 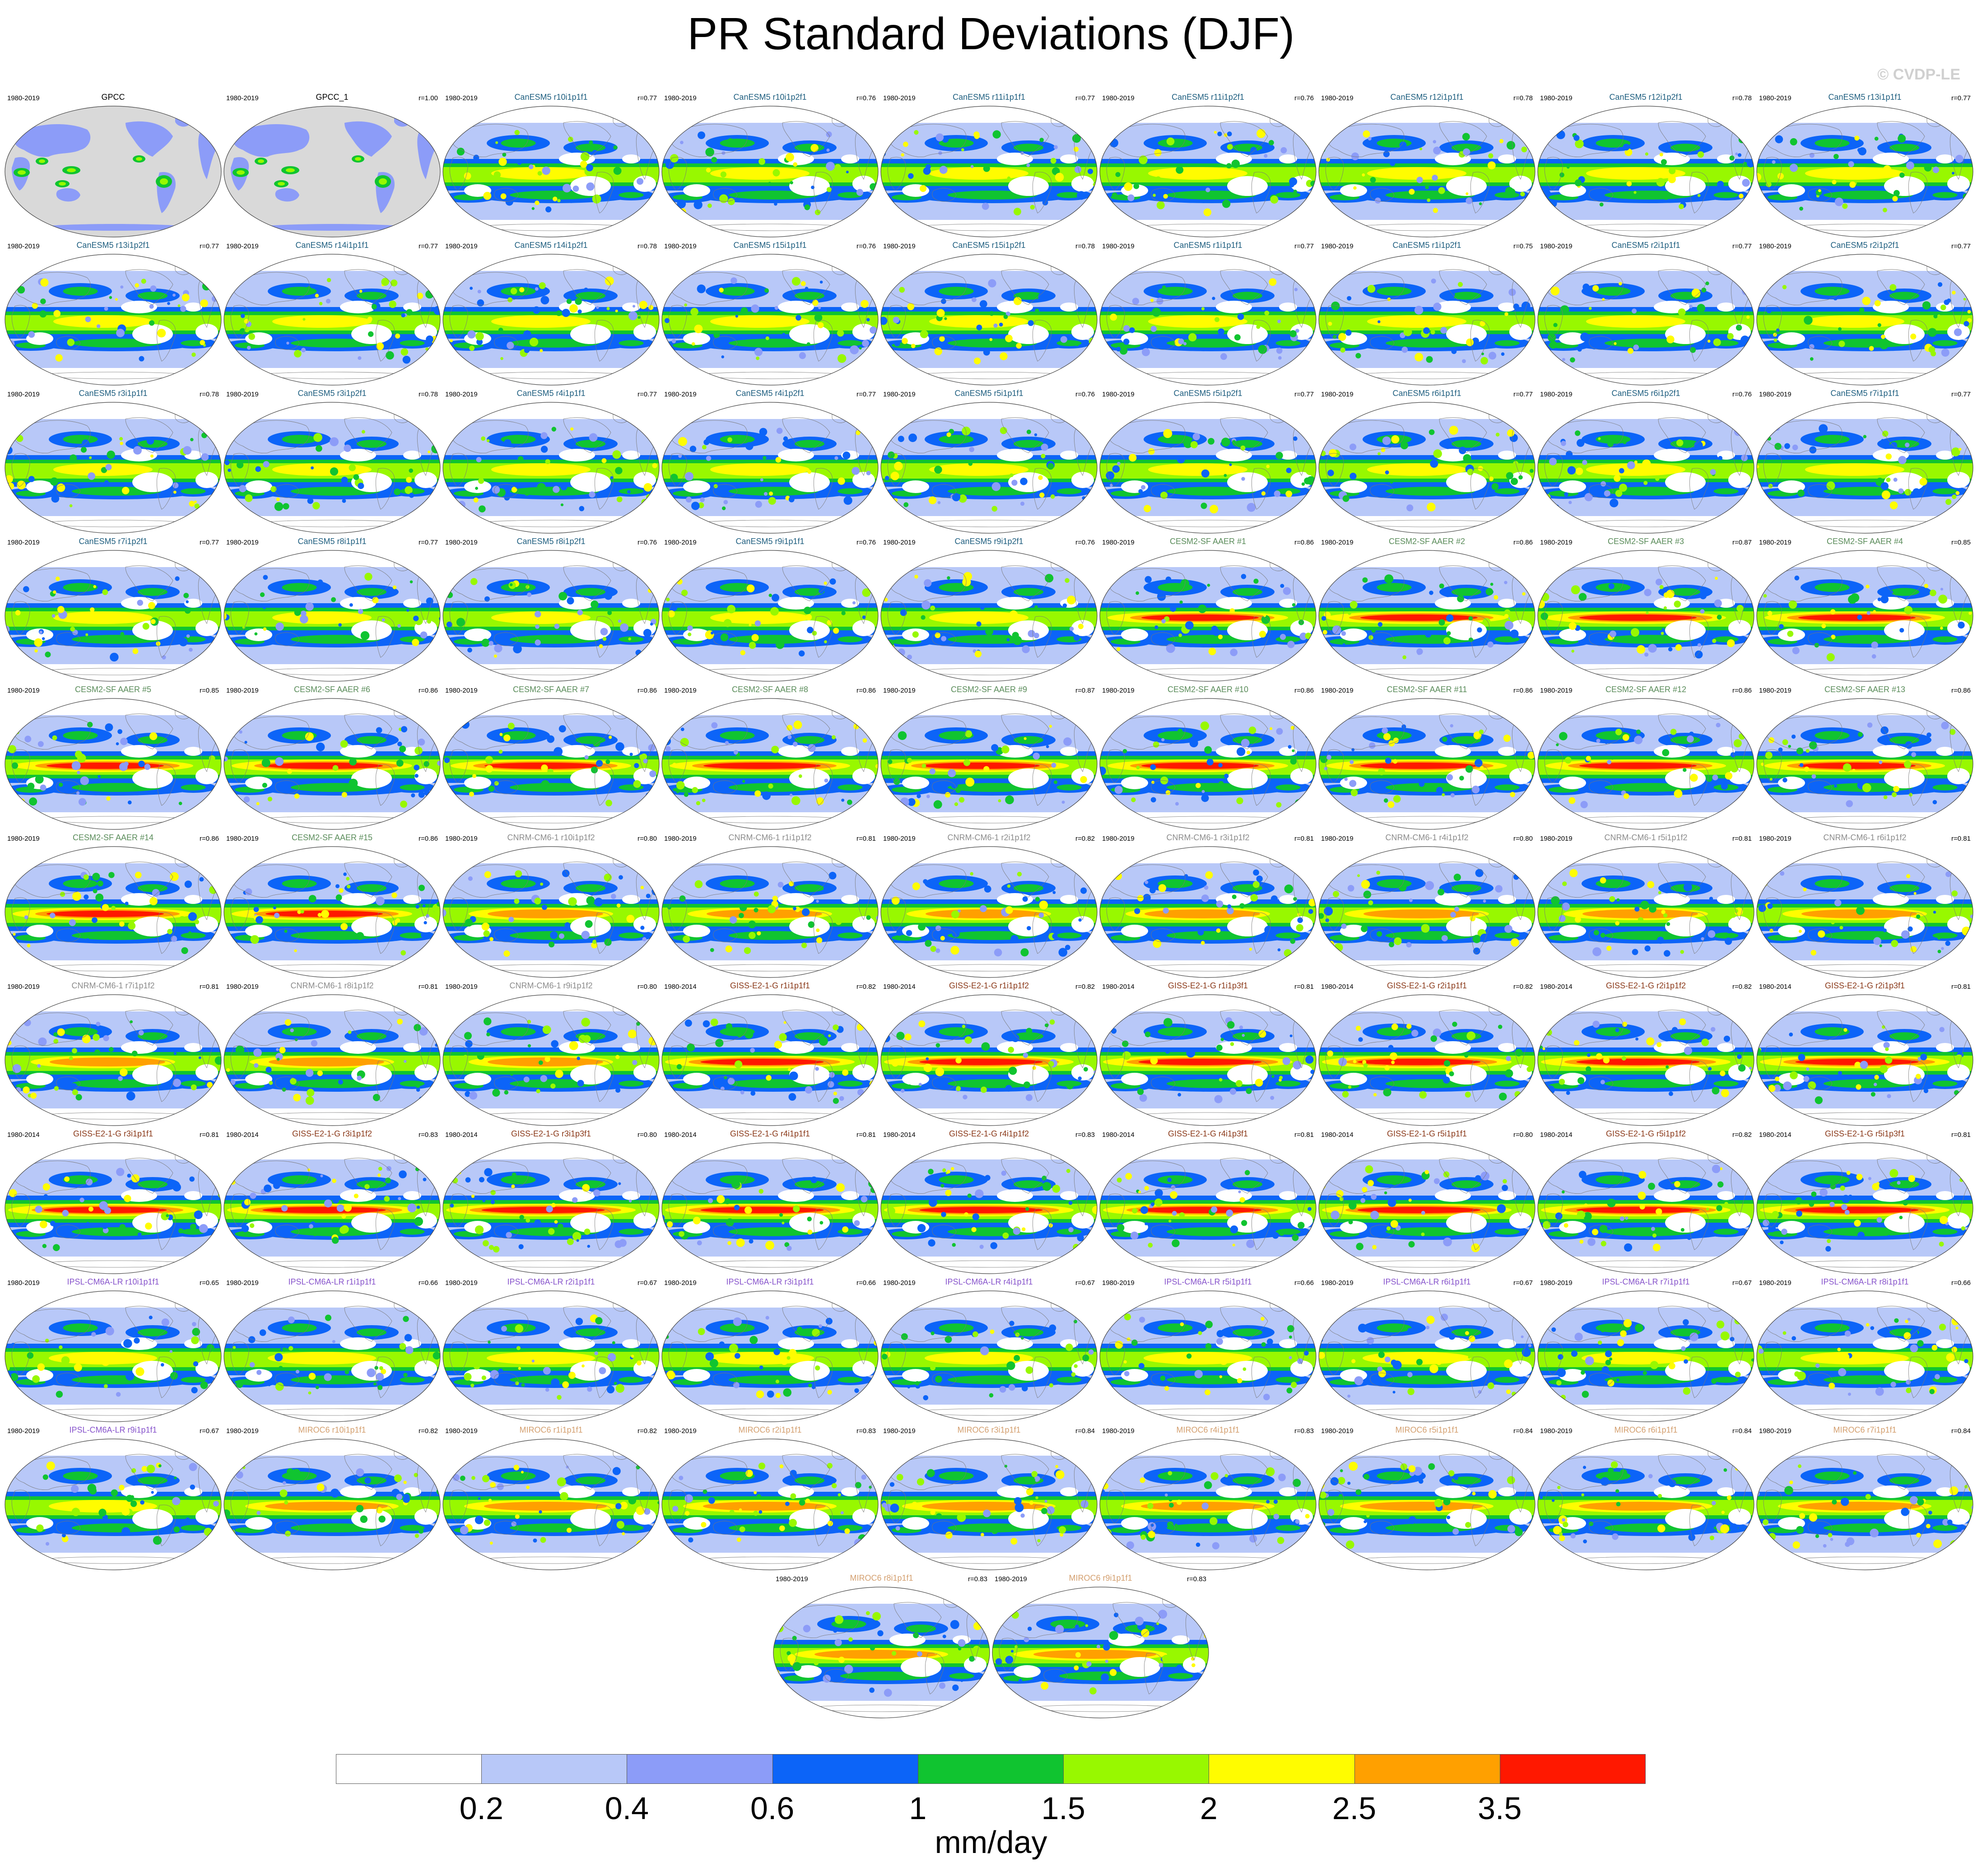 What do you see at coordinates (332, 541) in the screenshot?
I see `panel-title: CanESM5 r8i1p1f1` at bounding box center [332, 541].